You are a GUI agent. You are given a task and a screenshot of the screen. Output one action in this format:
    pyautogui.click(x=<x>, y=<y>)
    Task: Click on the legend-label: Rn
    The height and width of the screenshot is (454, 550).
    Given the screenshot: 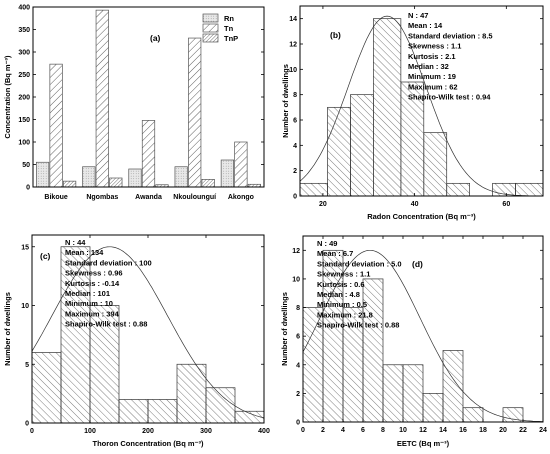 What is the action you would take?
    pyautogui.click(x=229, y=18)
    